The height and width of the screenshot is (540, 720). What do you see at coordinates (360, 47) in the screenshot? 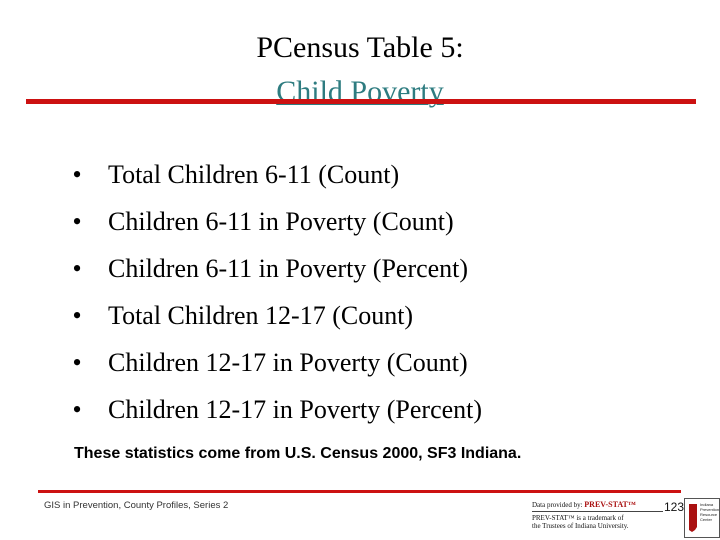
I see `slide-title: PCensus Table 5:` at bounding box center [360, 47].